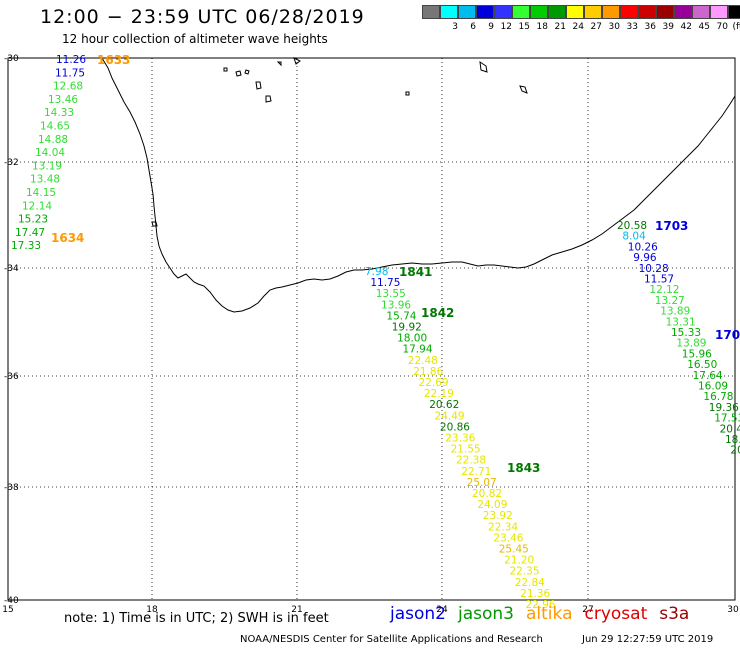 The height and width of the screenshot is (650, 740). Describe the element at coordinates (506, 27) in the screenshot. I see `colorbar-label: 12` at that location.